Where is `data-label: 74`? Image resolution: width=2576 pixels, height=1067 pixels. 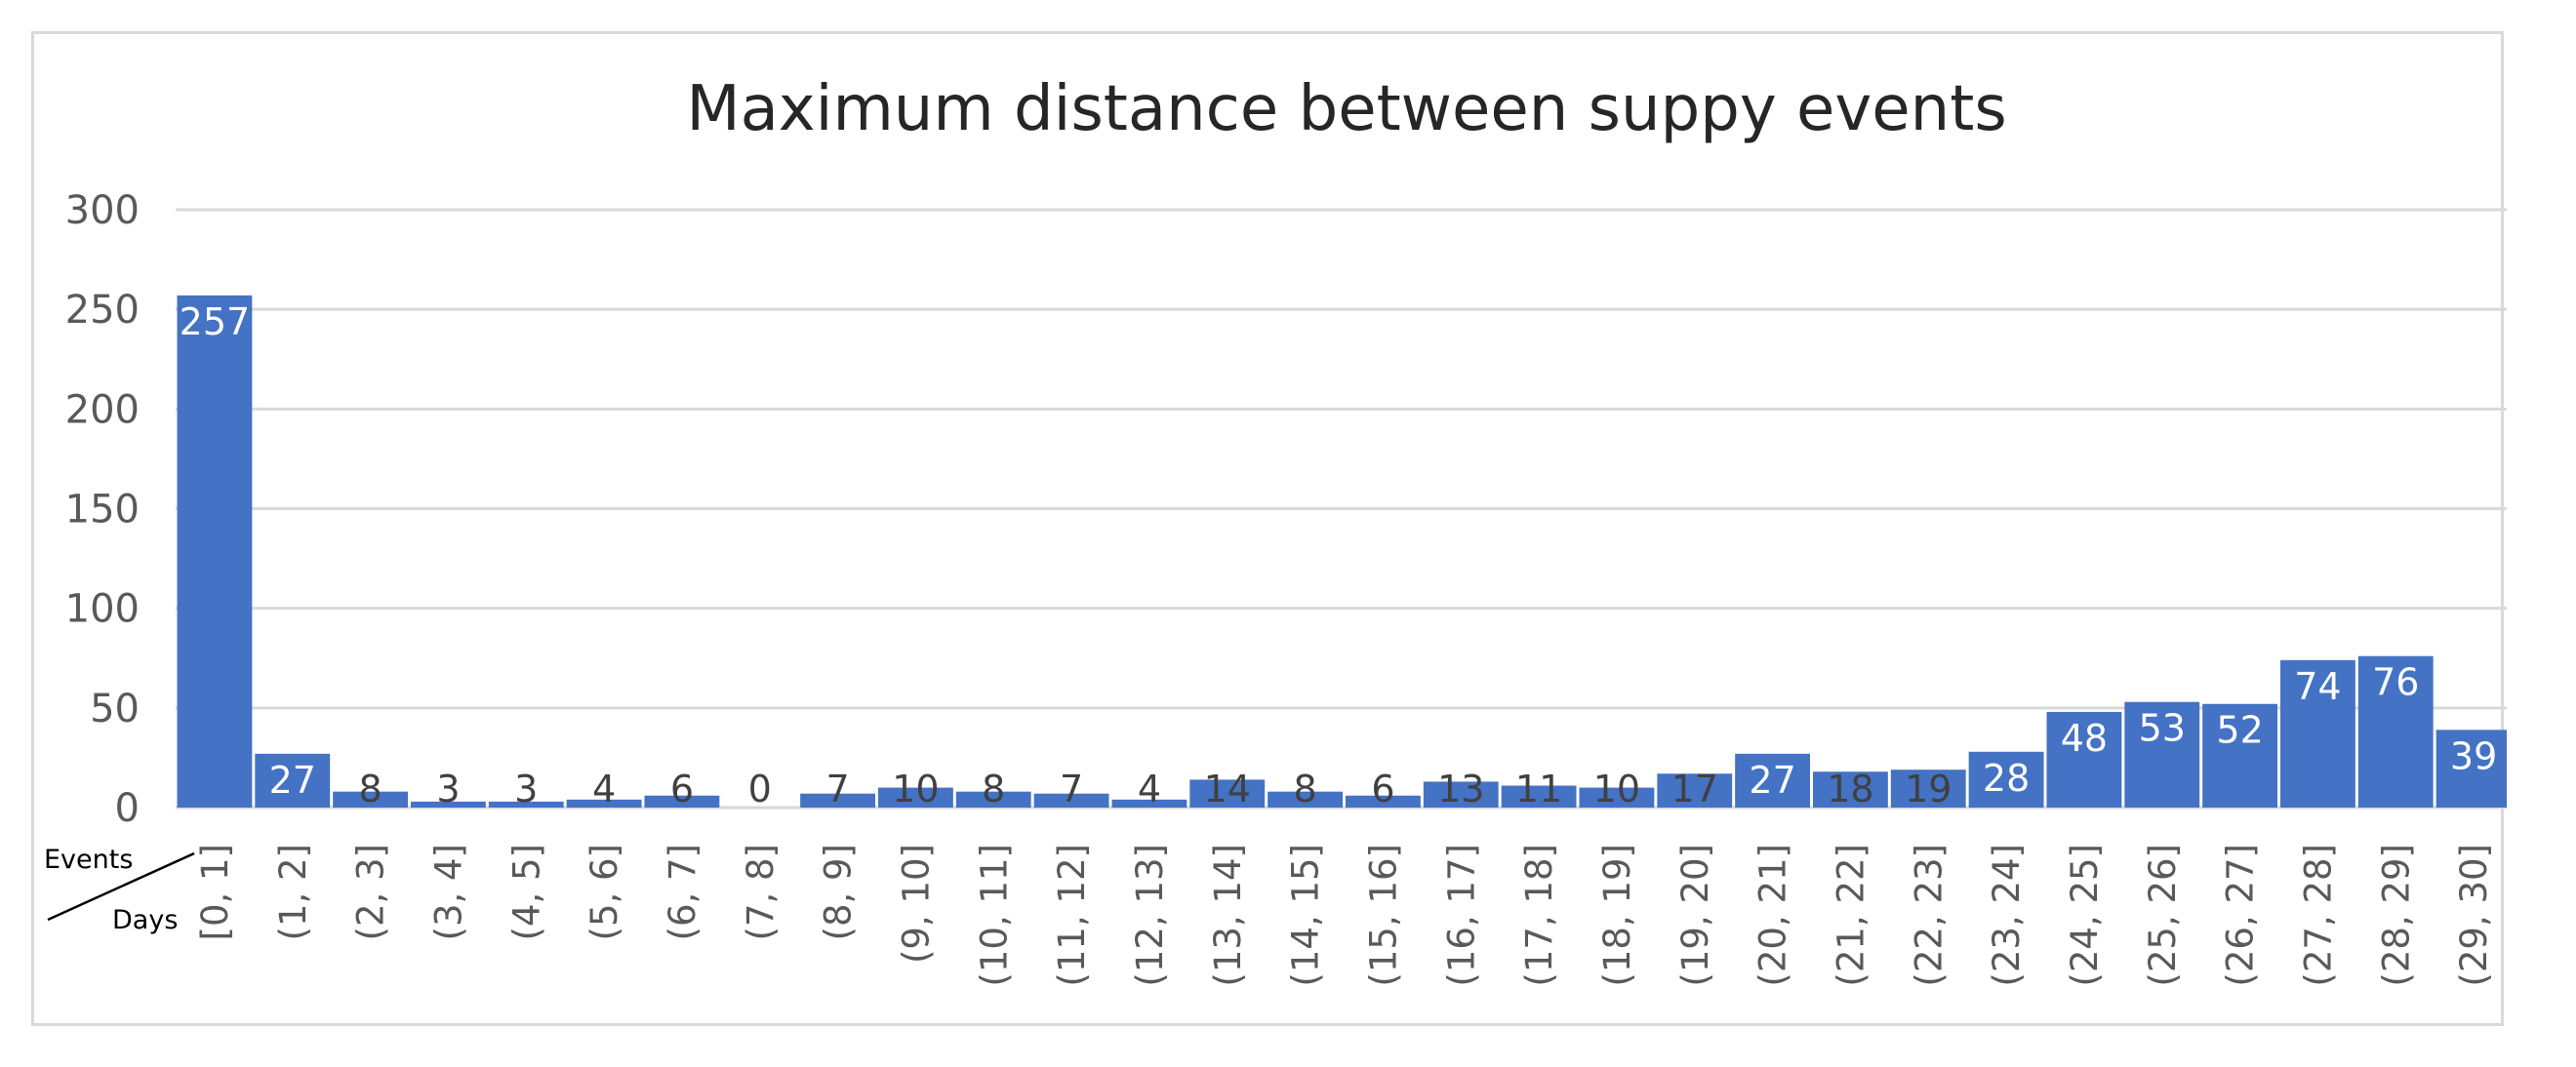 data-label: 74 is located at coordinates (2317, 686).